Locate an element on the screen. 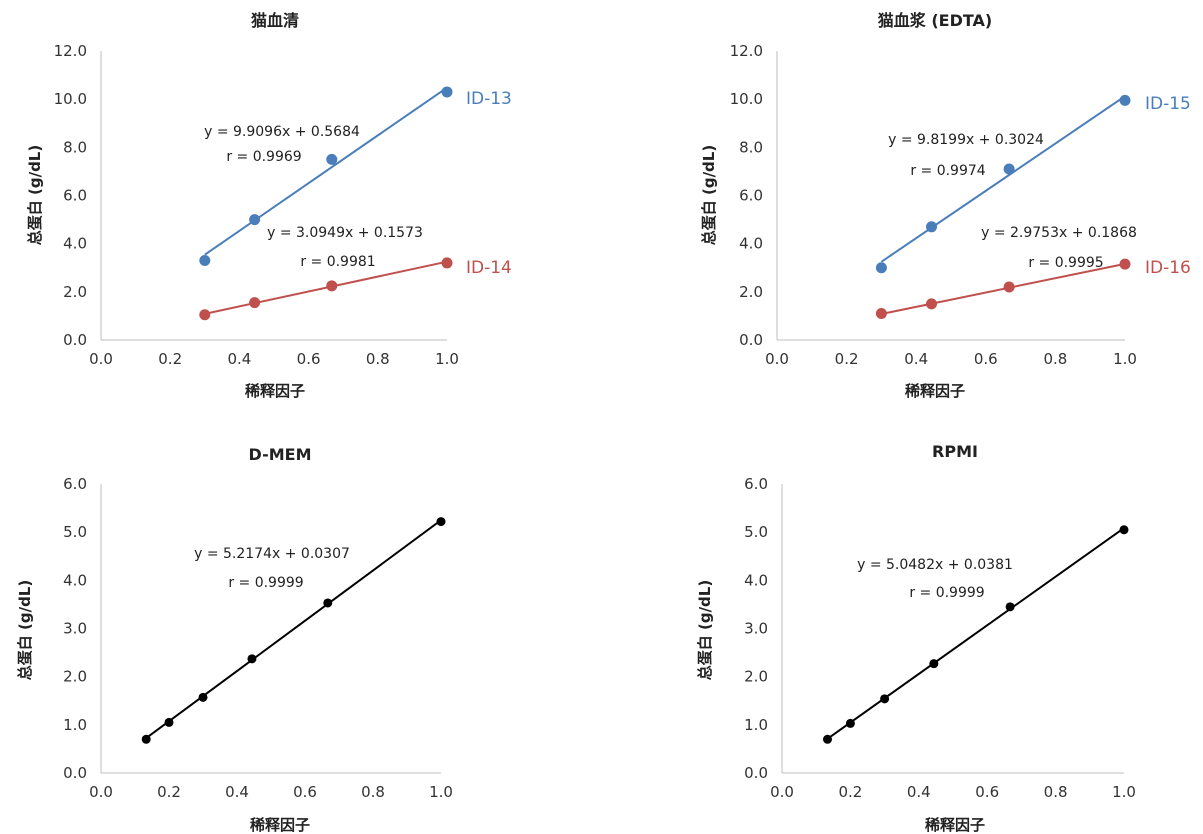 Image resolution: width=1203 pixels, height=834 pixels. correlation-label: r = 0.9981 is located at coordinates (337, 262).